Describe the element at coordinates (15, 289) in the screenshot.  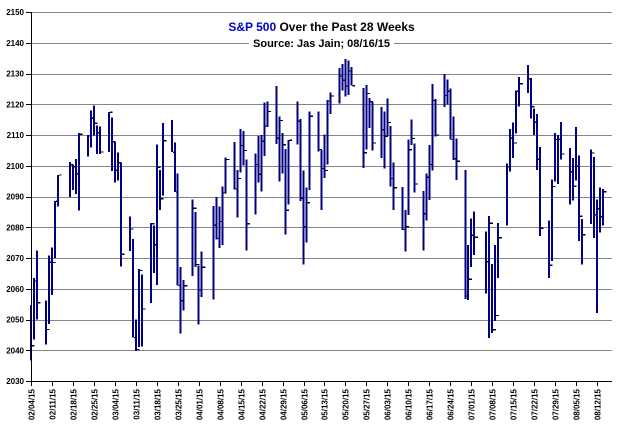
I see `y-axis-label: 2060` at that location.